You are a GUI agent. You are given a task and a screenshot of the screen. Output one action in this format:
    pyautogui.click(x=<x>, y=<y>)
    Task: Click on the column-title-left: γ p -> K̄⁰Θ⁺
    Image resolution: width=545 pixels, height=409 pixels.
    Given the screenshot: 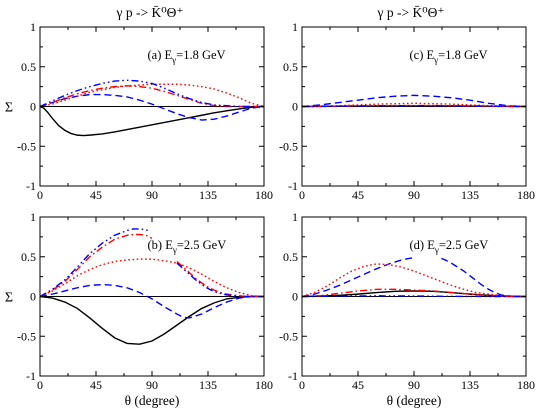 What is the action you would take?
    pyautogui.click(x=150, y=12)
    